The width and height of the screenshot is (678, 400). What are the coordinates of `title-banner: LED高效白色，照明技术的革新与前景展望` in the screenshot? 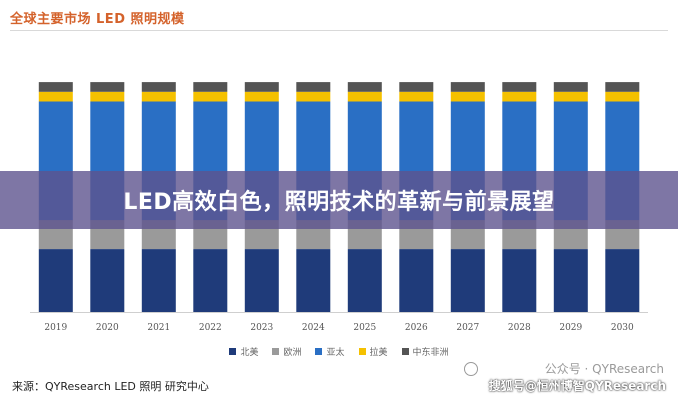 It's located at (339, 200).